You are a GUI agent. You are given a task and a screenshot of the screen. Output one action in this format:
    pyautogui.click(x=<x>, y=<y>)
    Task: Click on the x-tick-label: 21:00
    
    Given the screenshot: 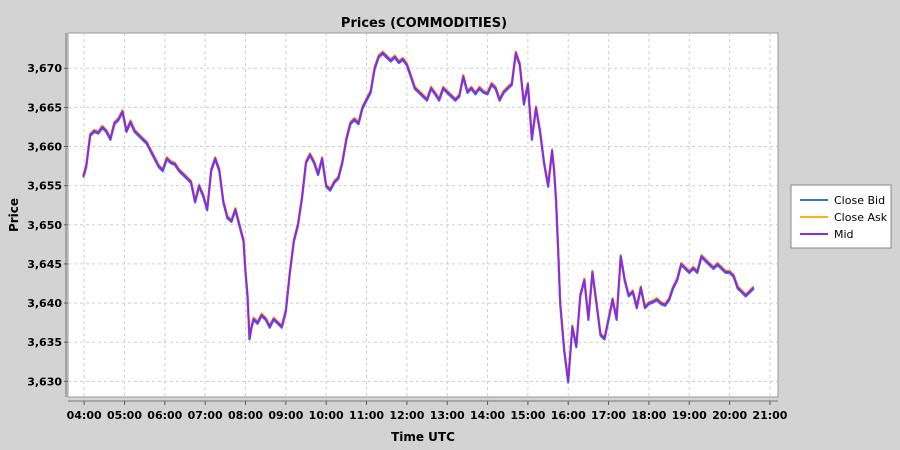 What is the action you would take?
    pyautogui.click(x=769, y=415)
    